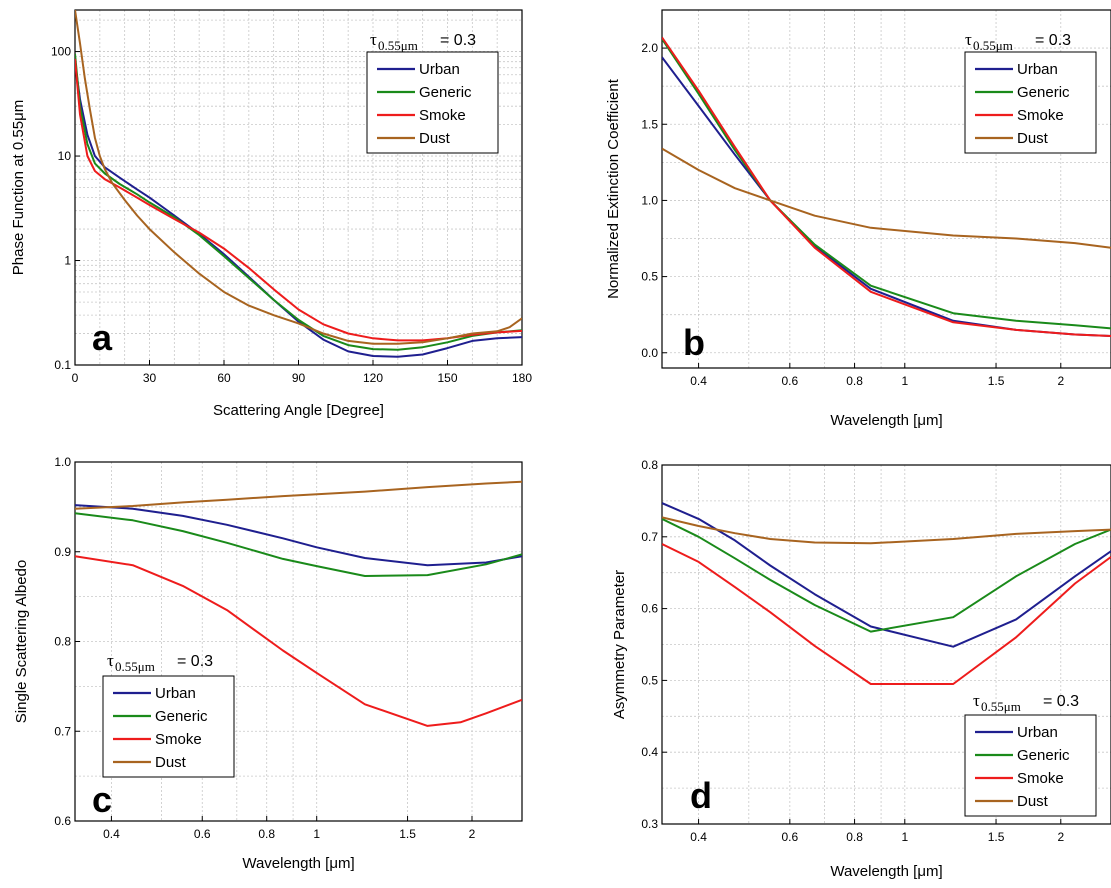 This screenshot has height=888, width=1111. Describe the element at coordinates (65, 156) in the screenshot. I see `y-tick-label: 10` at that location.